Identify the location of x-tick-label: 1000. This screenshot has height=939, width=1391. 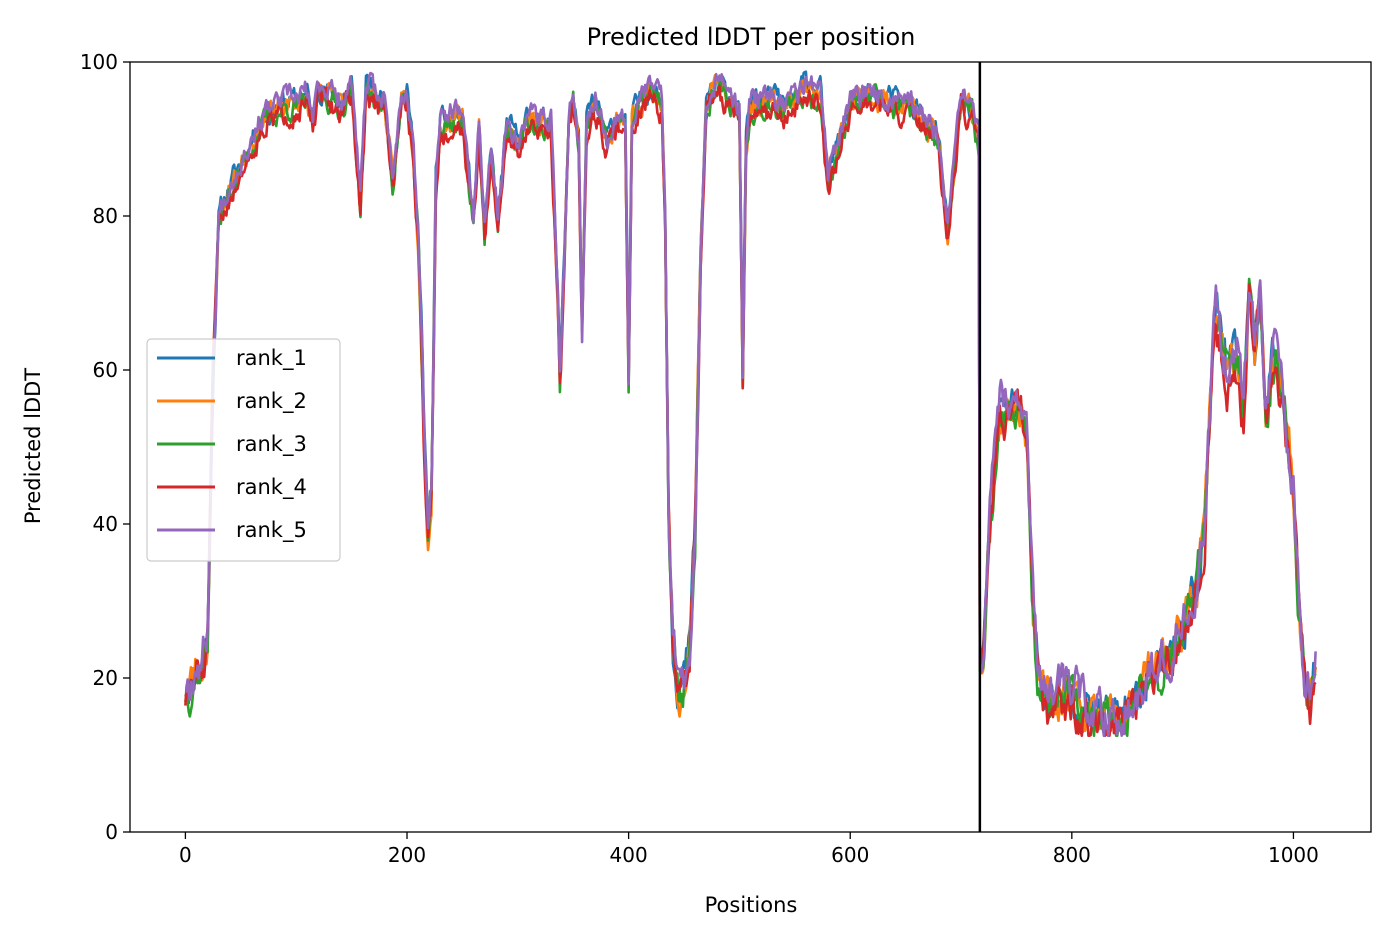
(1293, 855).